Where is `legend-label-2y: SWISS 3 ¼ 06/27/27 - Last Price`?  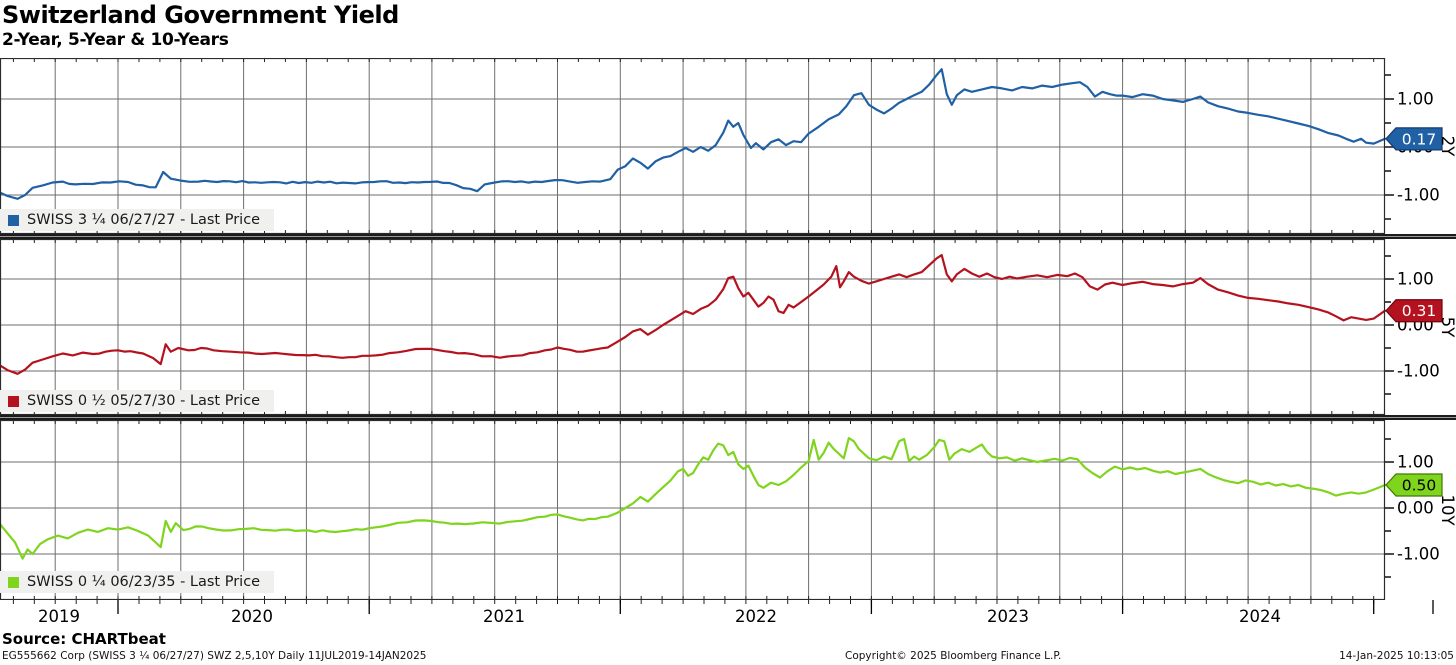 legend-label-2y: SWISS 3 ¼ 06/27/27 - Last Price is located at coordinates (144, 220).